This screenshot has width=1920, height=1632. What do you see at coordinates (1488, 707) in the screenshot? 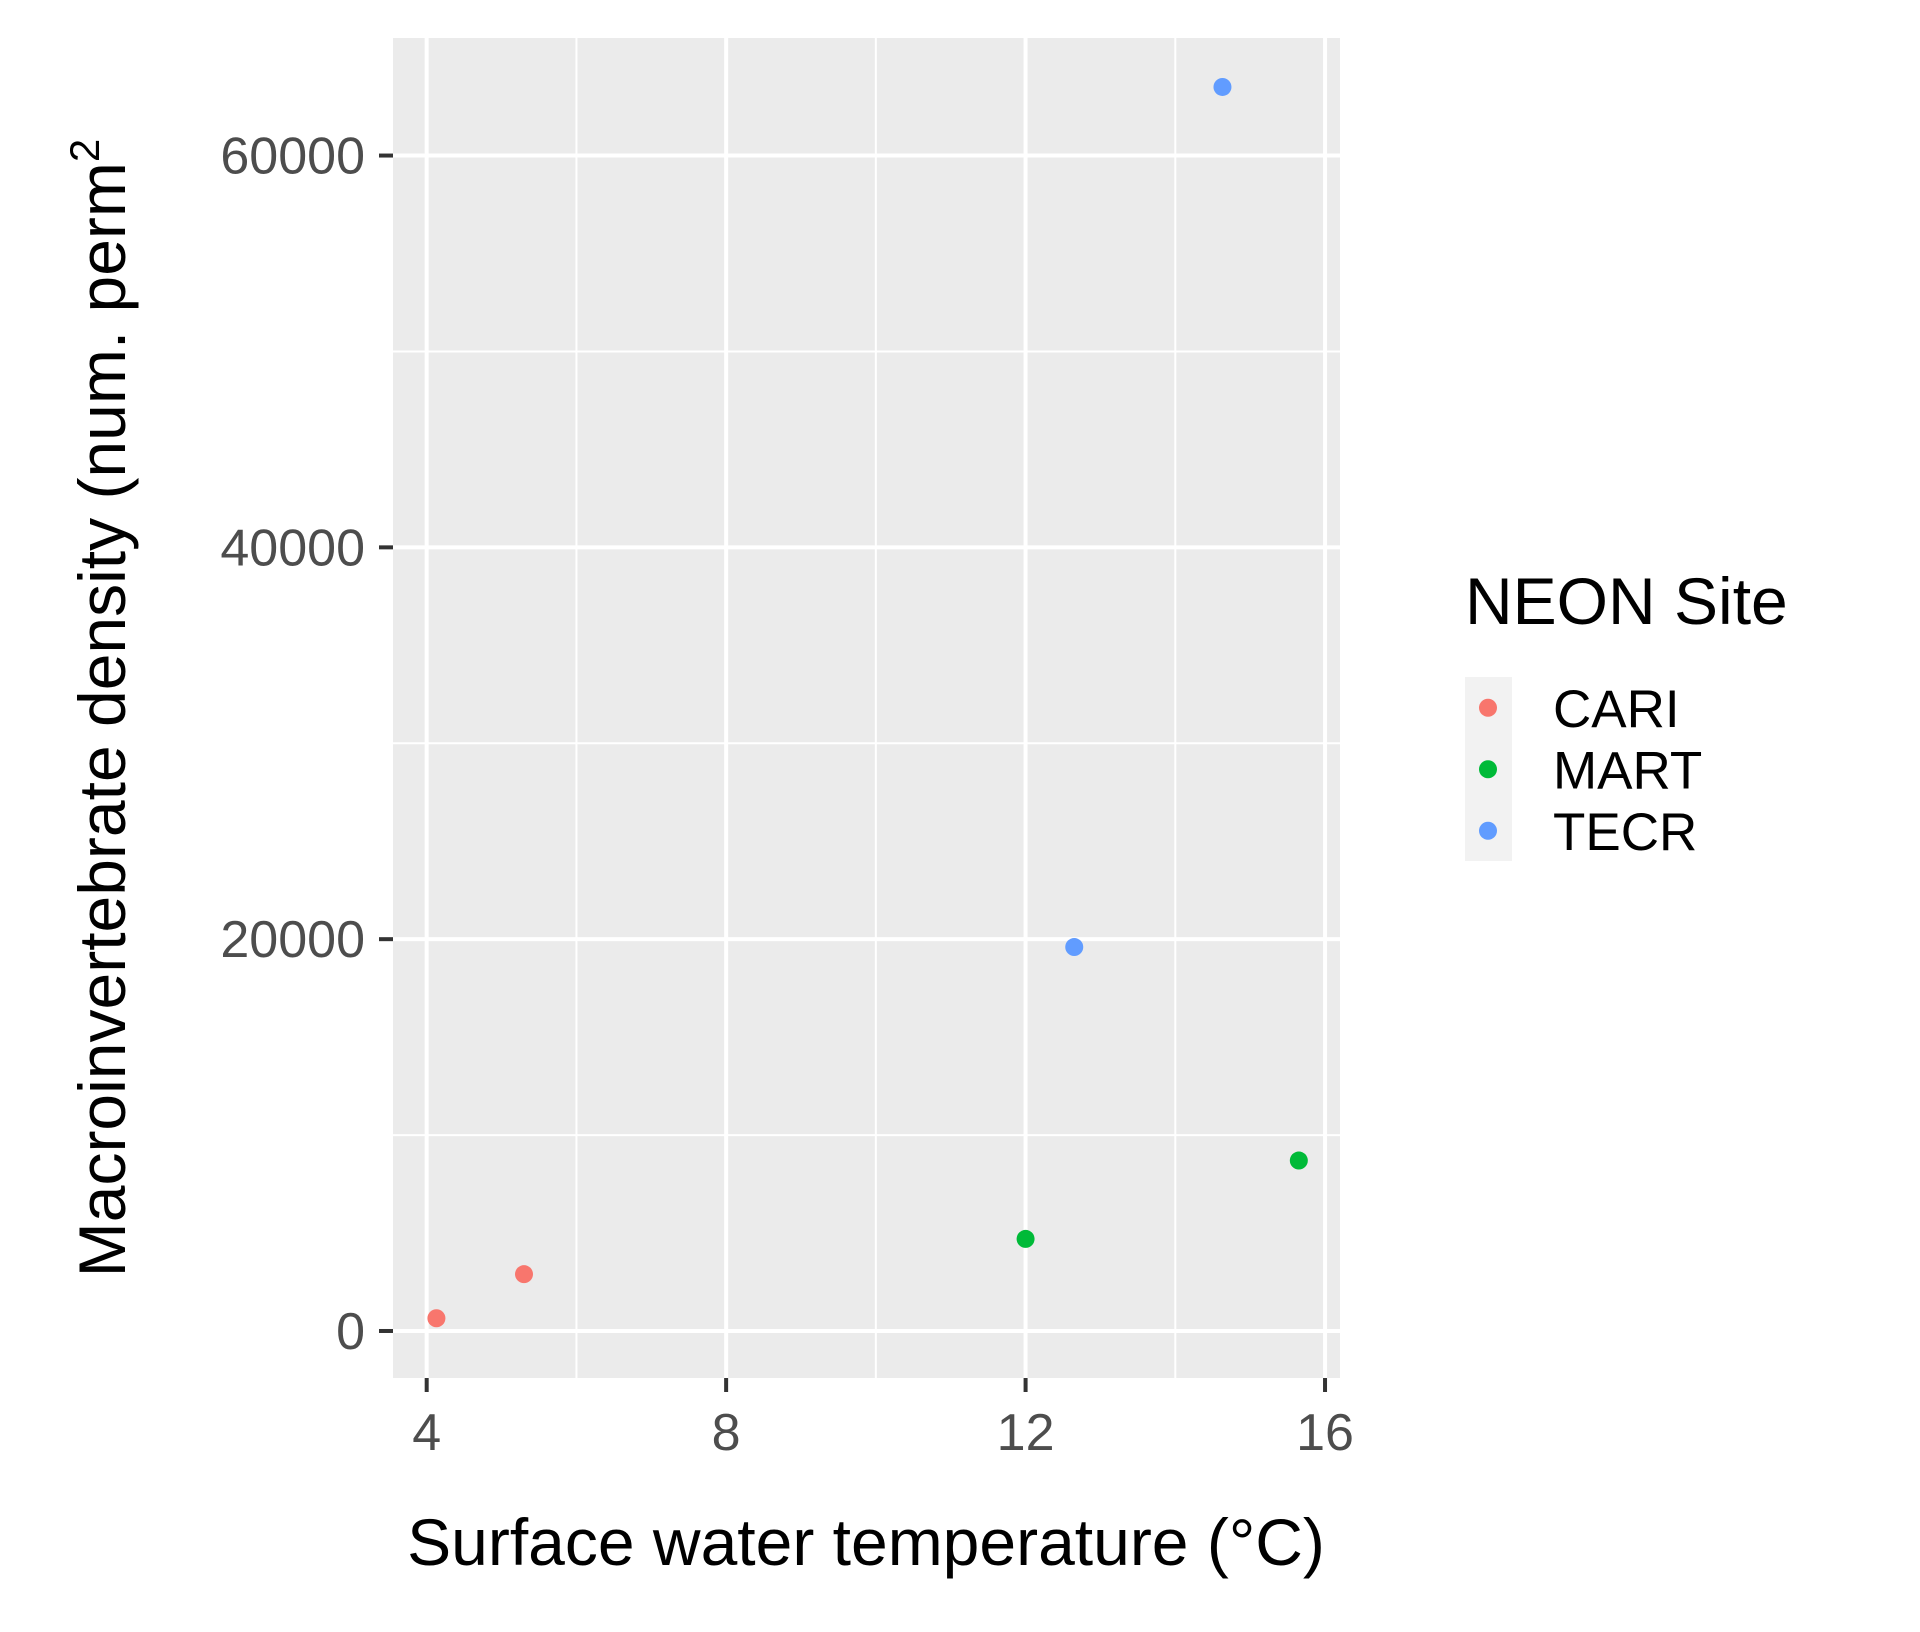
I see `legend-key-cari` at bounding box center [1488, 707].